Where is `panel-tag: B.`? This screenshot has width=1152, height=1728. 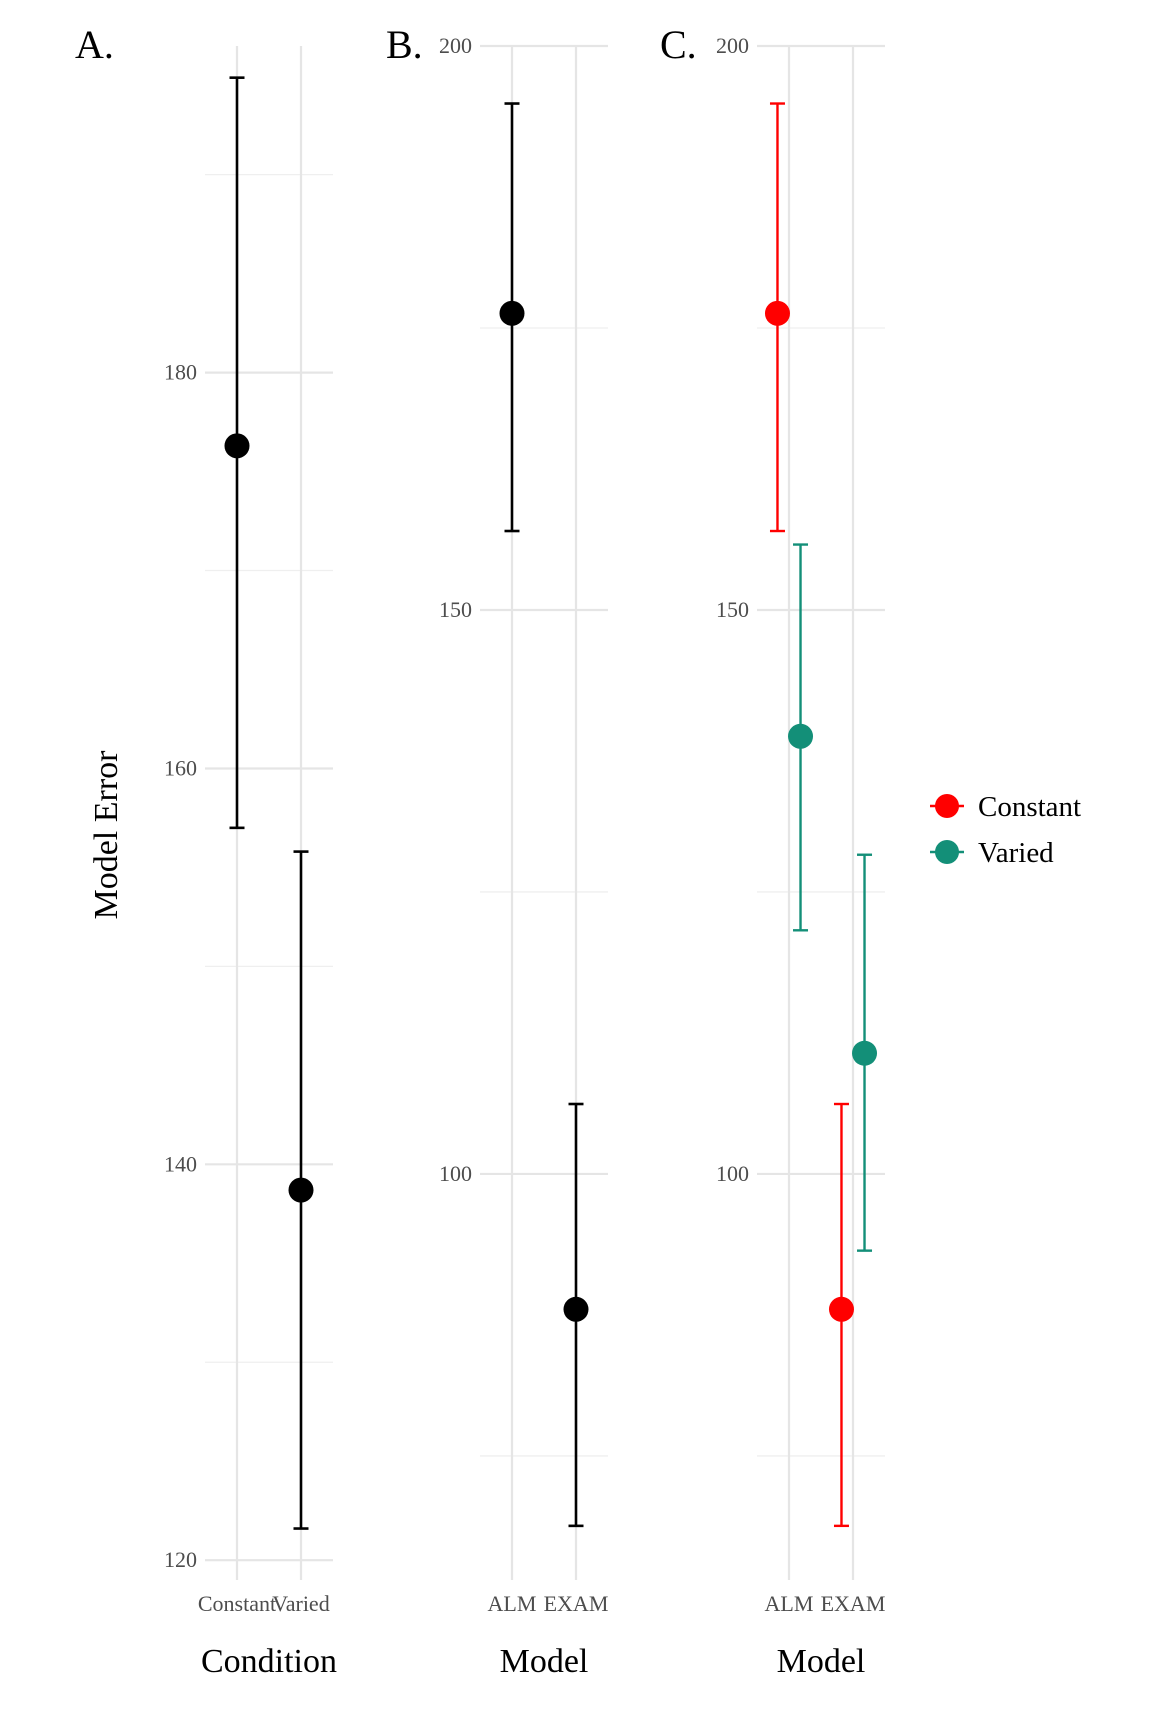 panel-tag: B. is located at coordinates (404, 44).